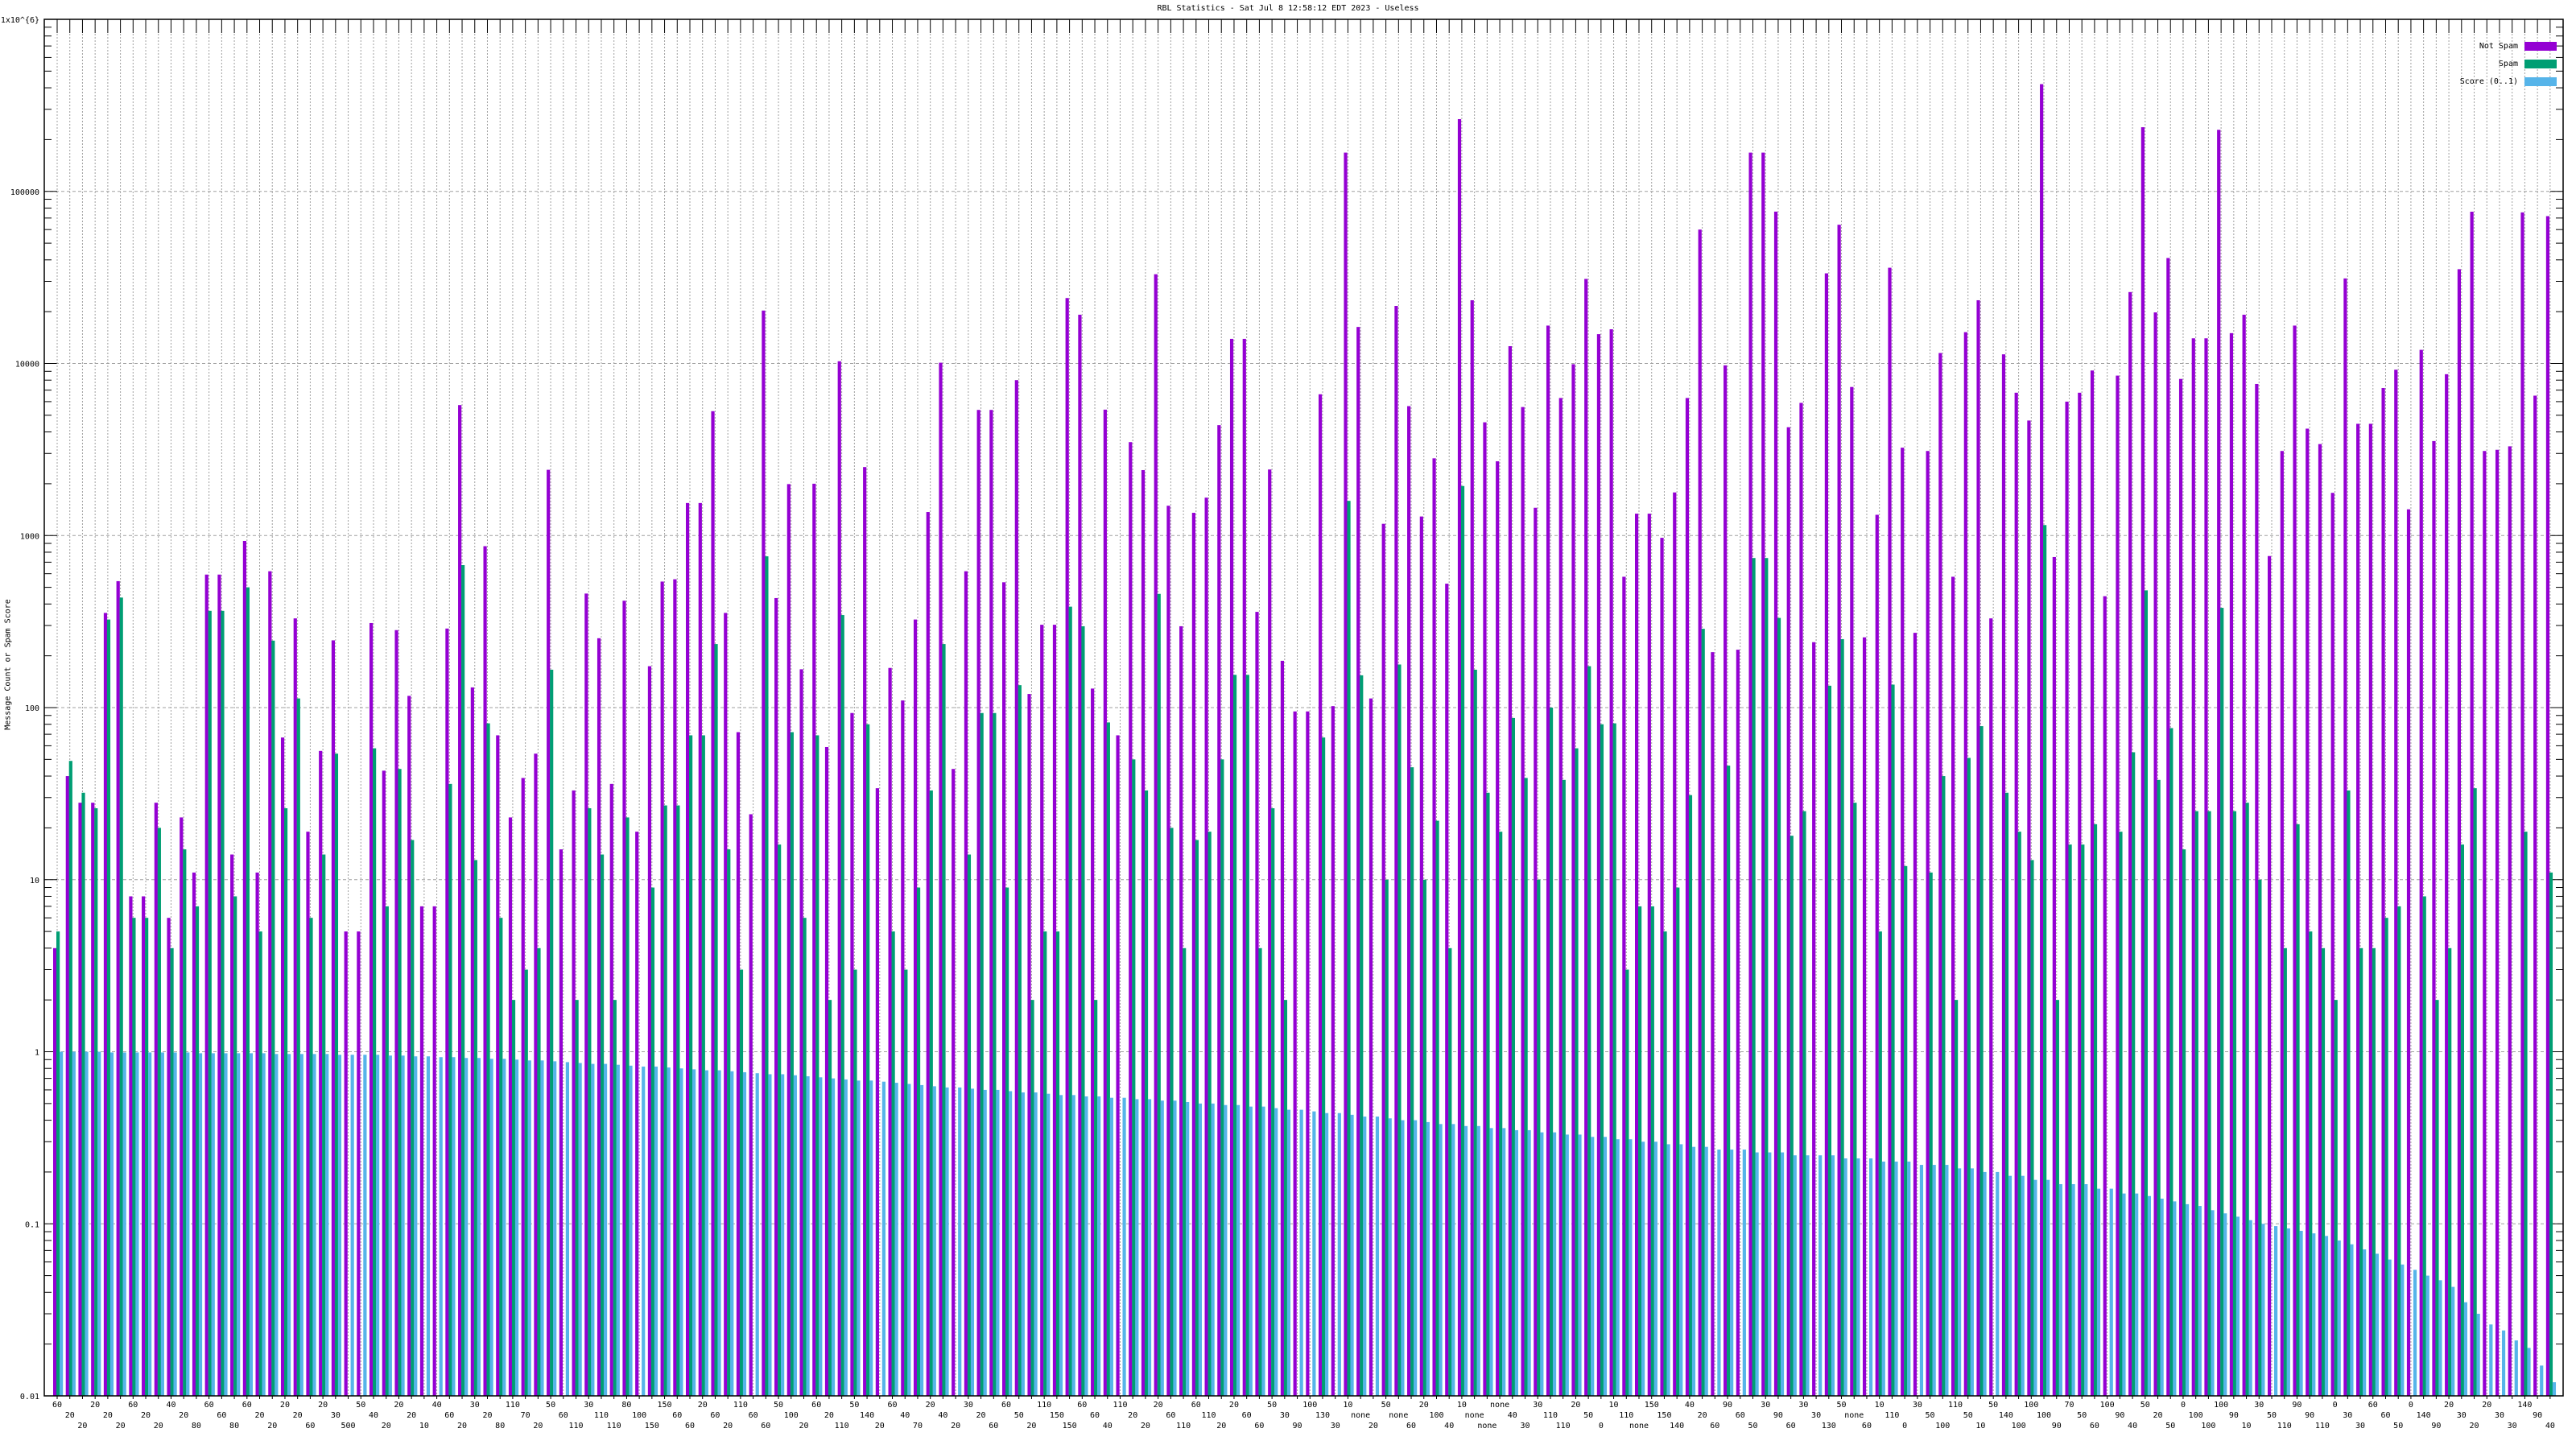 The width and height of the screenshot is (2576, 1449). Describe the element at coordinates (2508, 63) in the screenshot. I see `legend: Not Spam Spam Score (0..1)` at that location.